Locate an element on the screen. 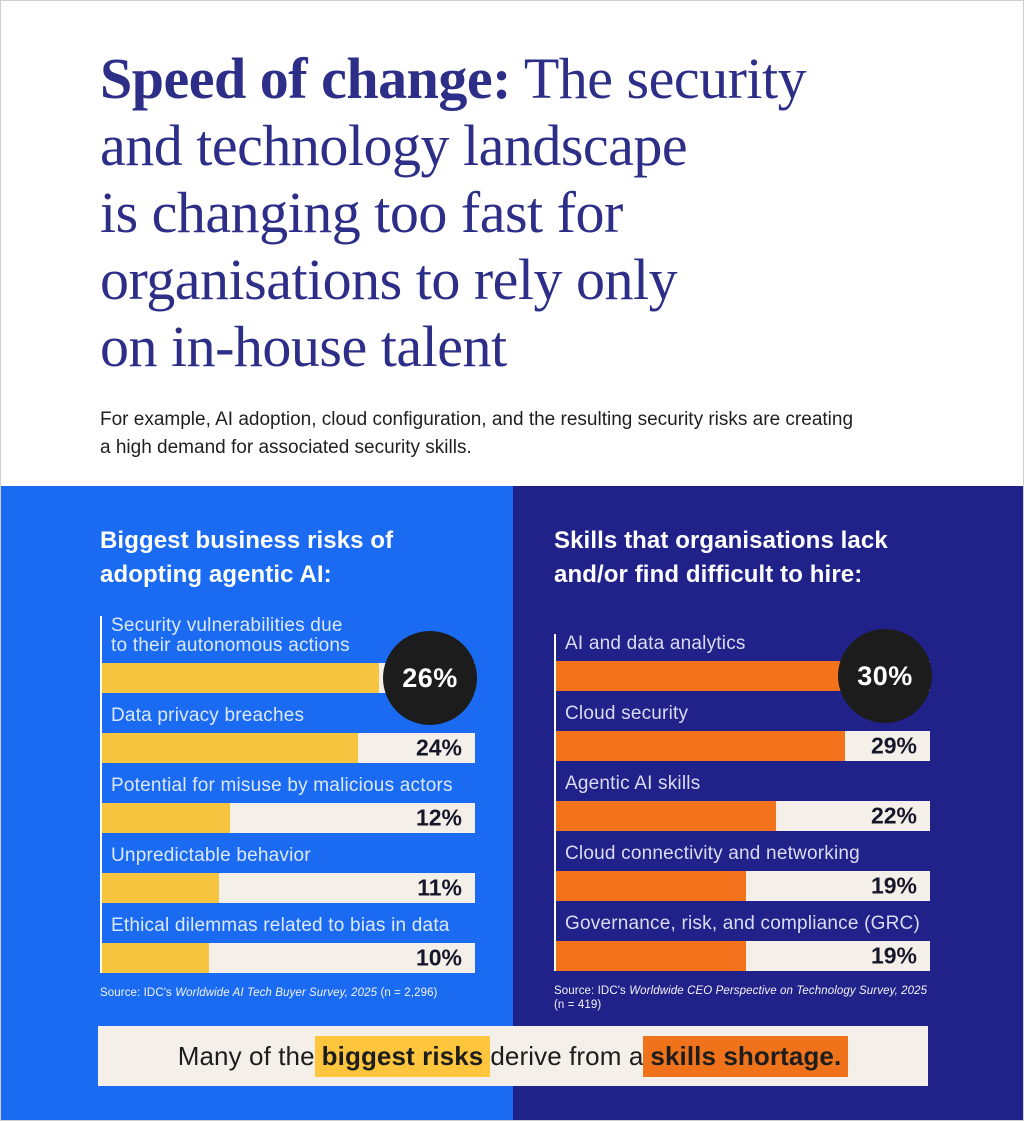 Image resolution: width=1024 pixels, height=1121 pixels. page-title-emphasis: Speed of change: is located at coordinates (305, 78).